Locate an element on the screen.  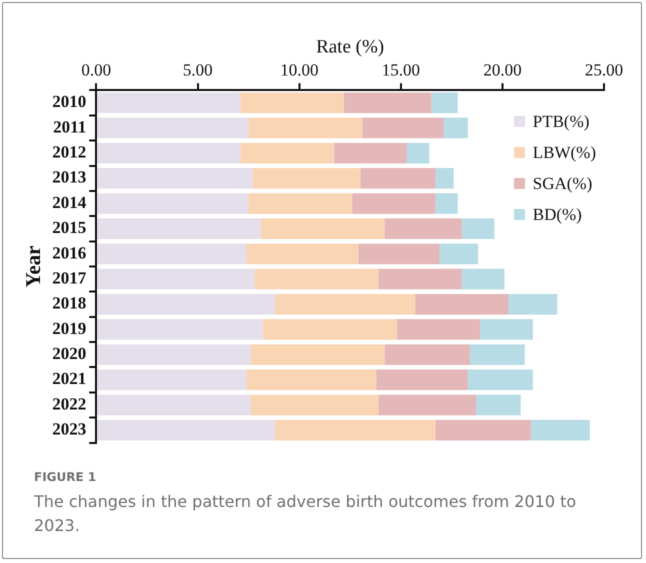
y-tick-label: 2018 is located at coordinates (69, 303).